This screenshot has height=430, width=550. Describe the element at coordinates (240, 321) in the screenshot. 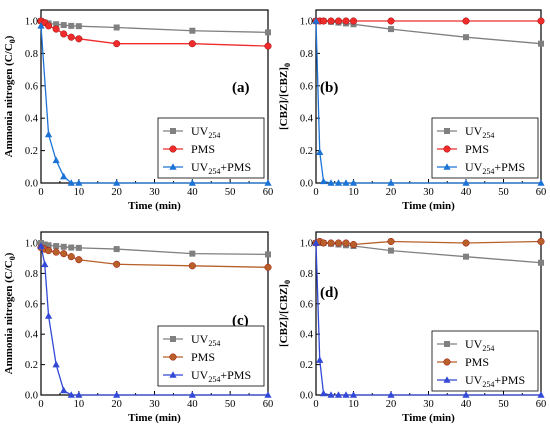

I see `panel-label: (c)` at that location.